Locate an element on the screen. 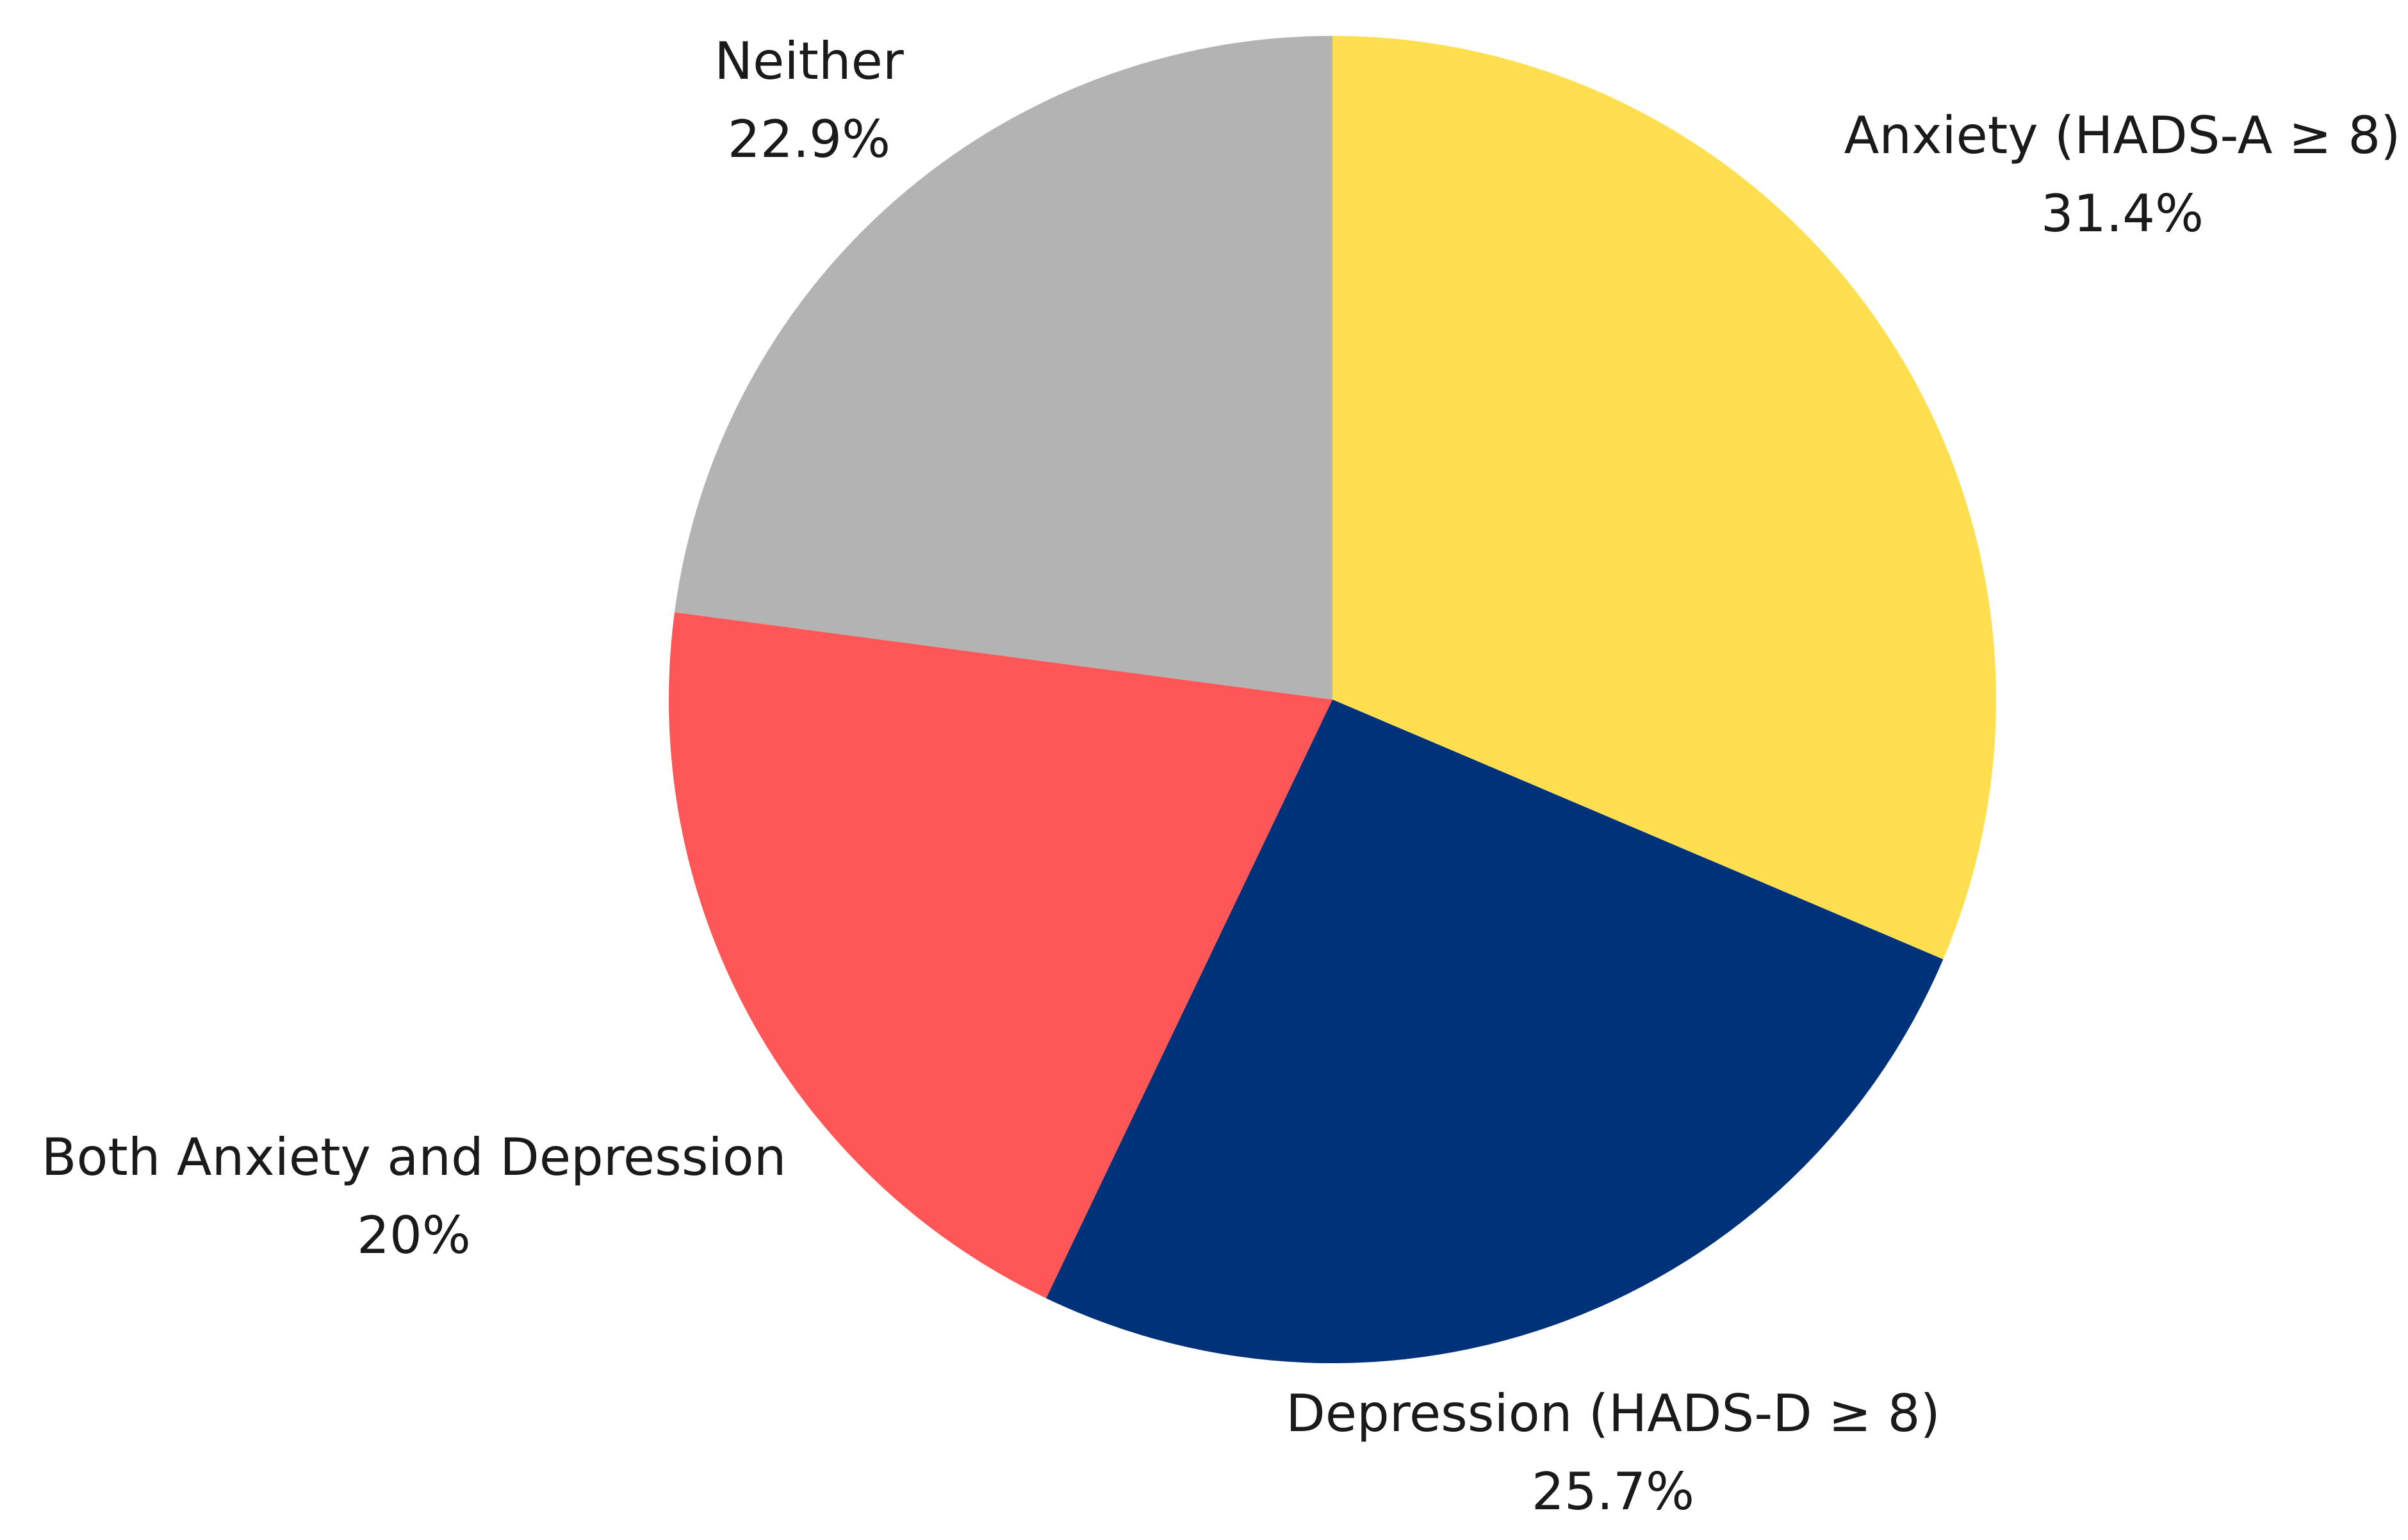 The height and width of the screenshot is (1540, 2408). slice-label: Depression (HADS-D ≥ 8) is located at coordinates (1613, 1413).